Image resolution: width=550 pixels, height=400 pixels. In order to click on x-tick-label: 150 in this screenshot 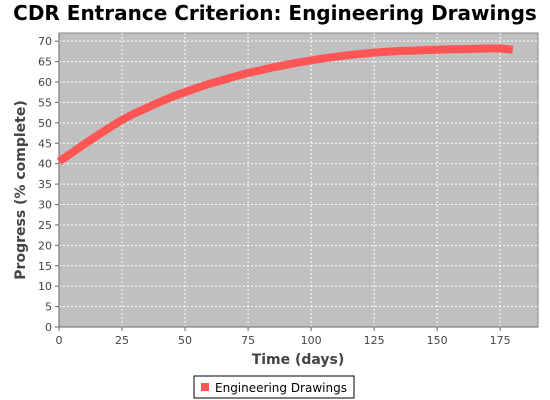, I will do `click(437, 340)`.